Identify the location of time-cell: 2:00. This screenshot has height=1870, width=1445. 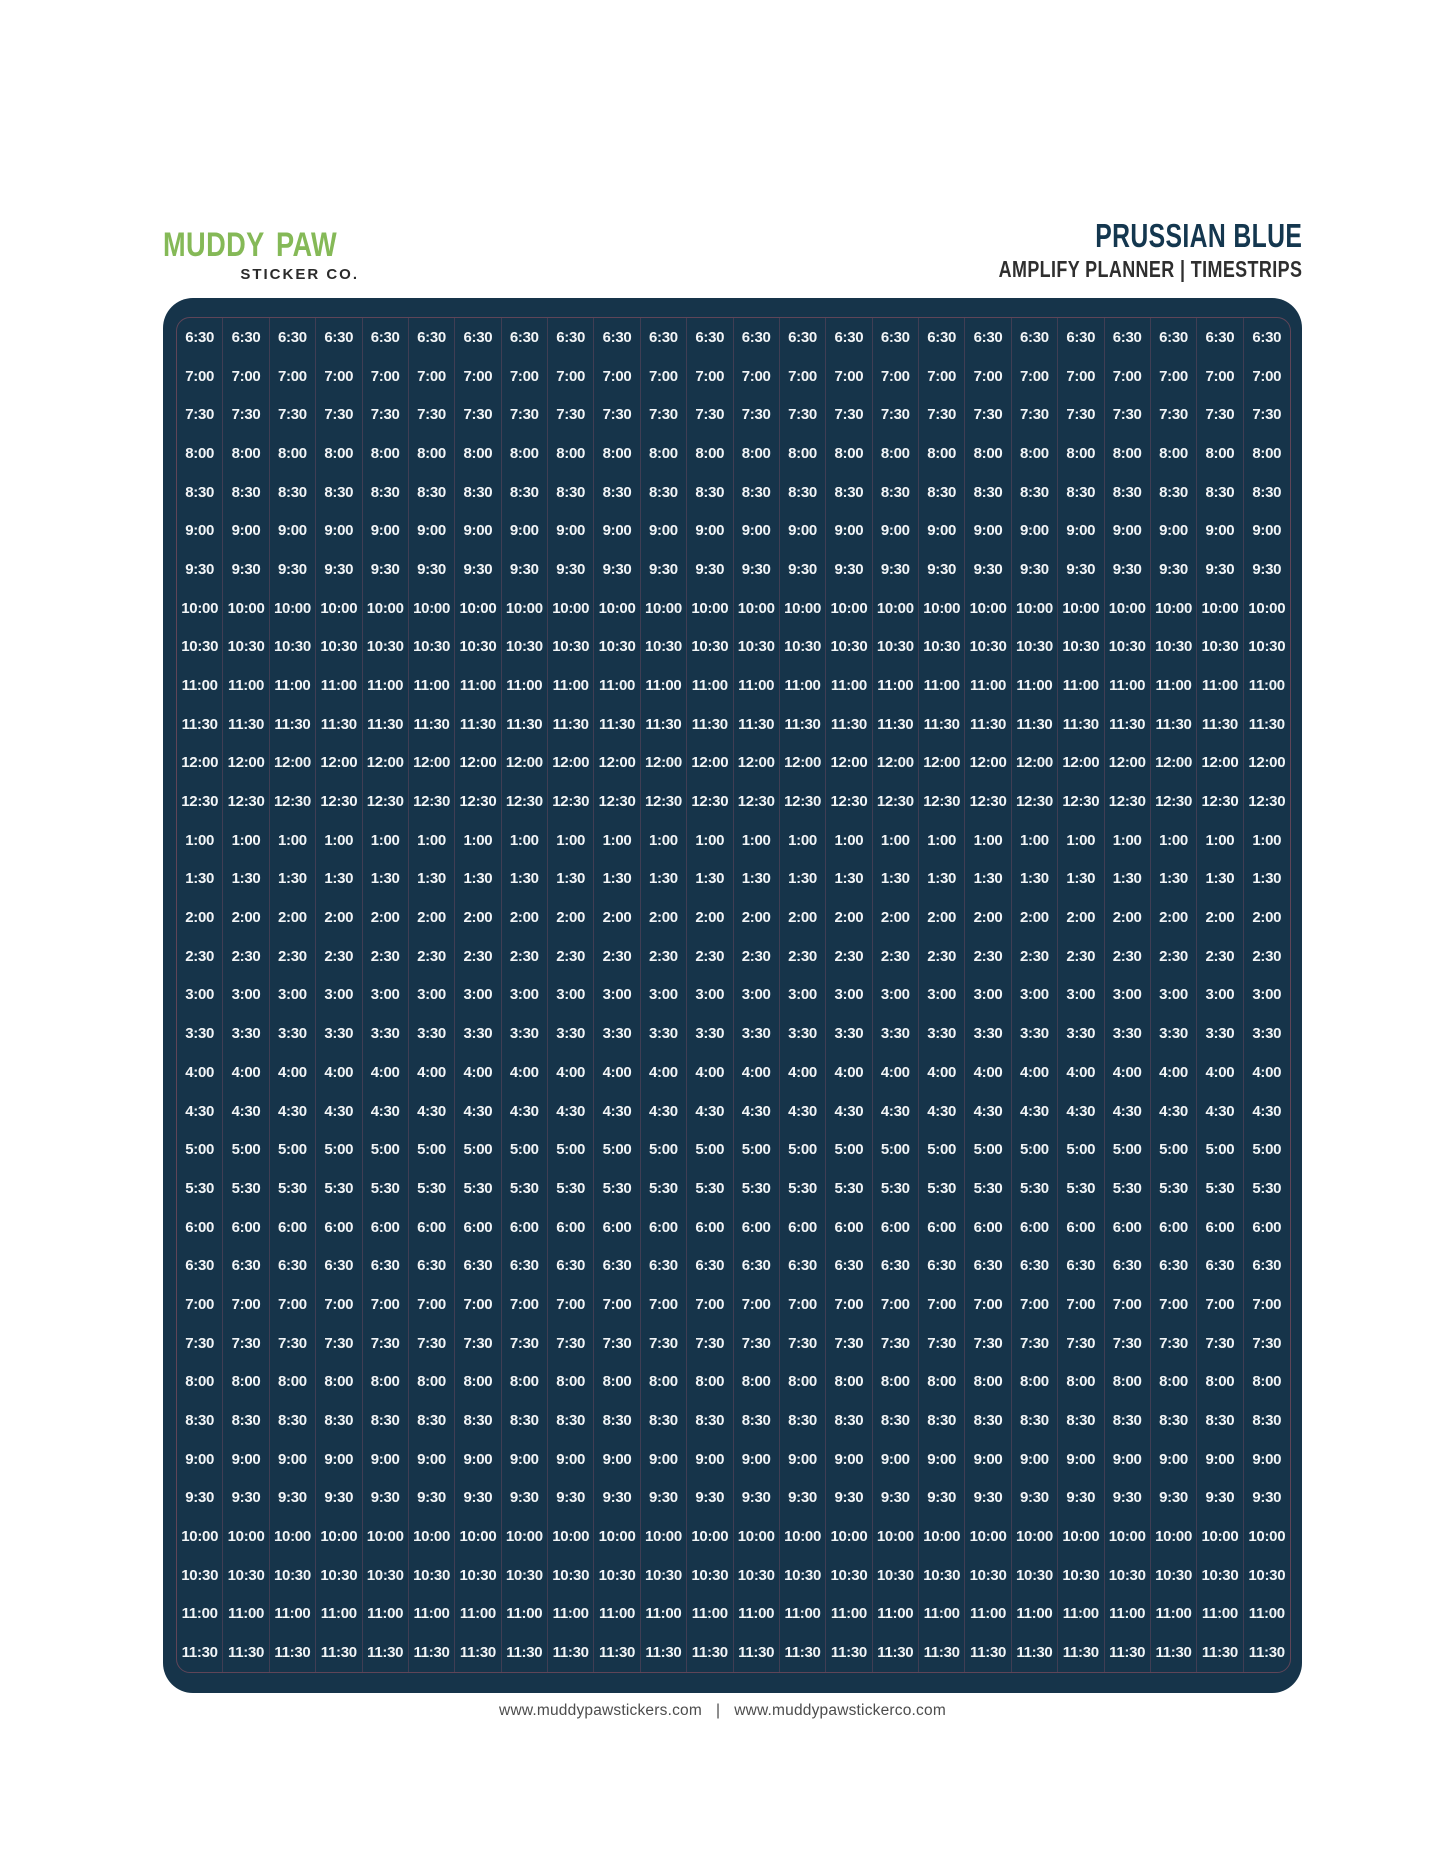
(293, 917).